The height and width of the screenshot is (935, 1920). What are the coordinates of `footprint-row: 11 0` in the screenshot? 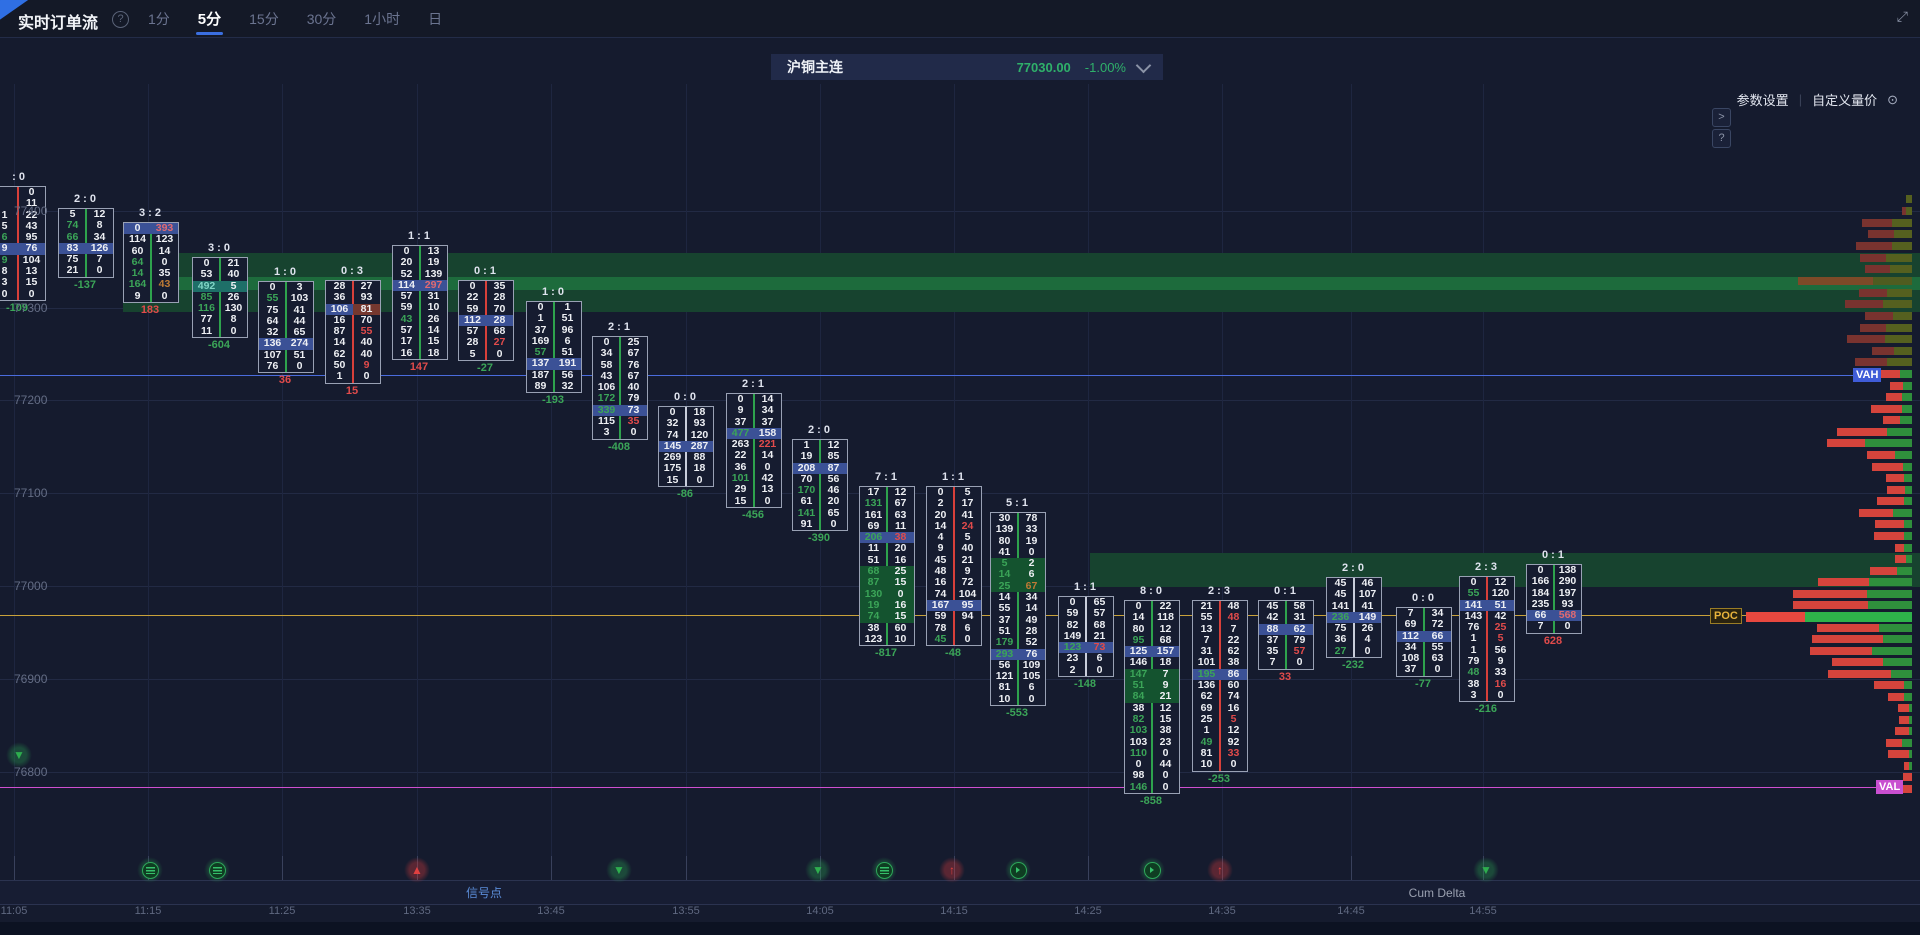 It's located at (220, 331).